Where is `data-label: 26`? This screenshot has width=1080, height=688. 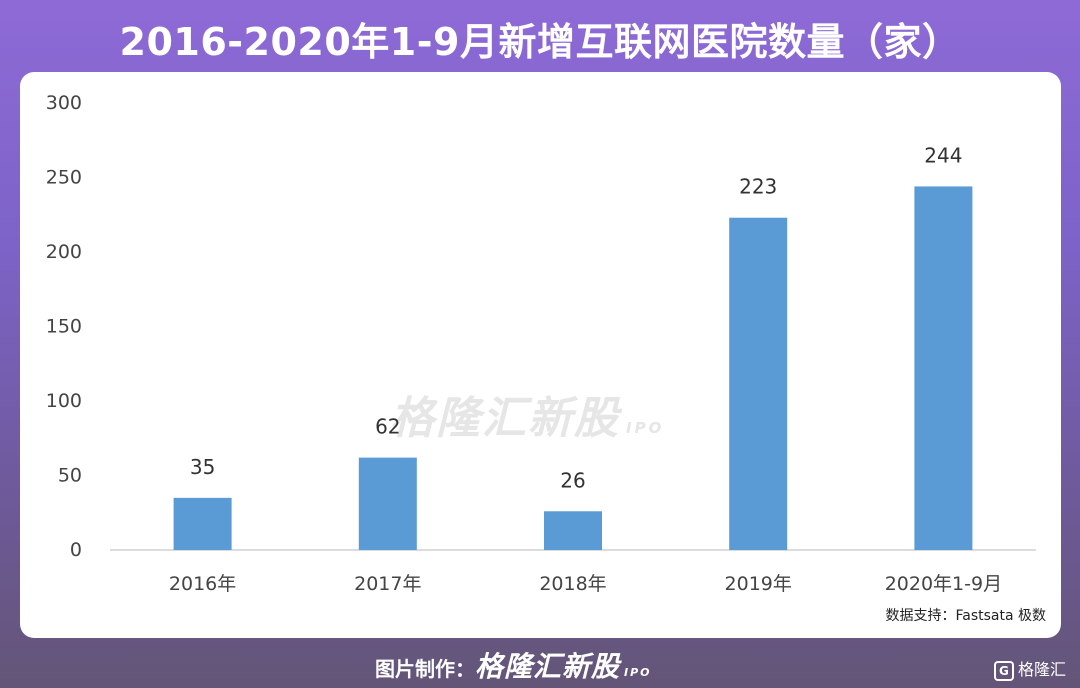 data-label: 26 is located at coordinates (572, 480).